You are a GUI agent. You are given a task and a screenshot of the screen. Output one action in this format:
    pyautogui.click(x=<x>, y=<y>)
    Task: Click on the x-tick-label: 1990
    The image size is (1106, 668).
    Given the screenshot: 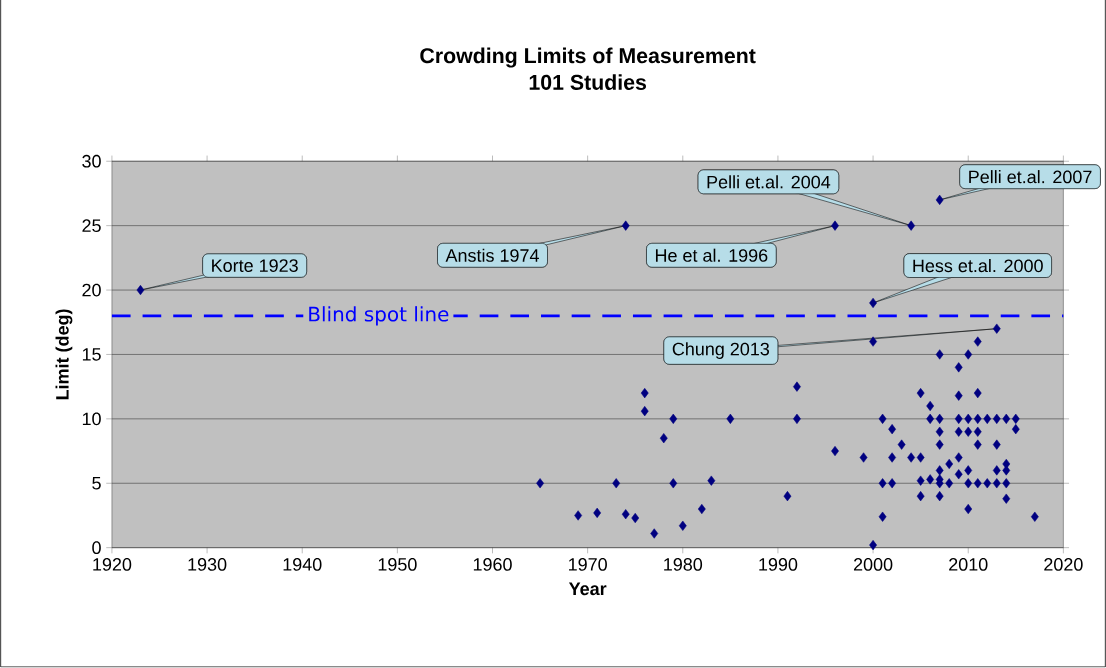 What is the action you would take?
    pyautogui.click(x=778, y=564)
    